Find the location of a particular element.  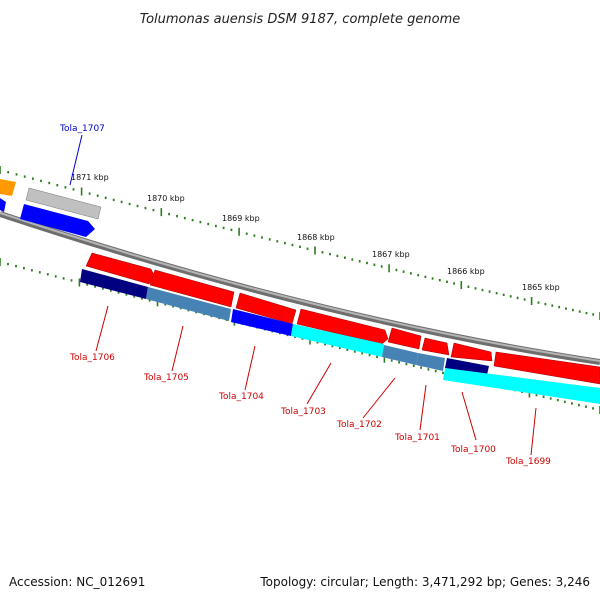

gene-tola-1705-steel is located at coordinates (188, 304).